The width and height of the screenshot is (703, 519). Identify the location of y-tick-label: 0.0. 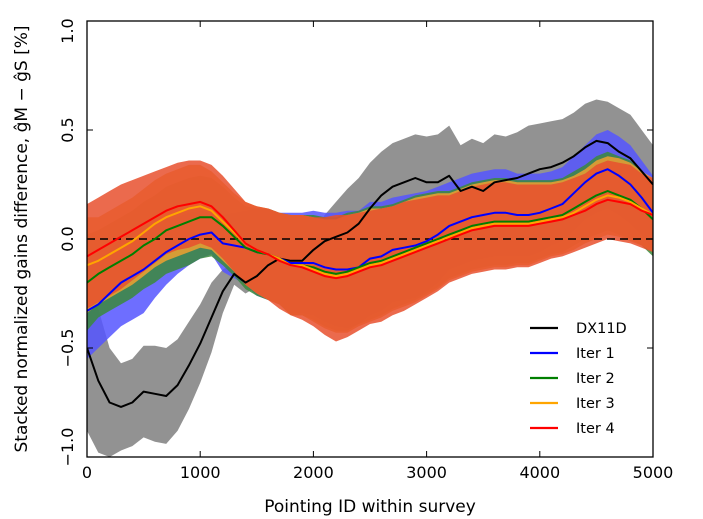
(67, 238).